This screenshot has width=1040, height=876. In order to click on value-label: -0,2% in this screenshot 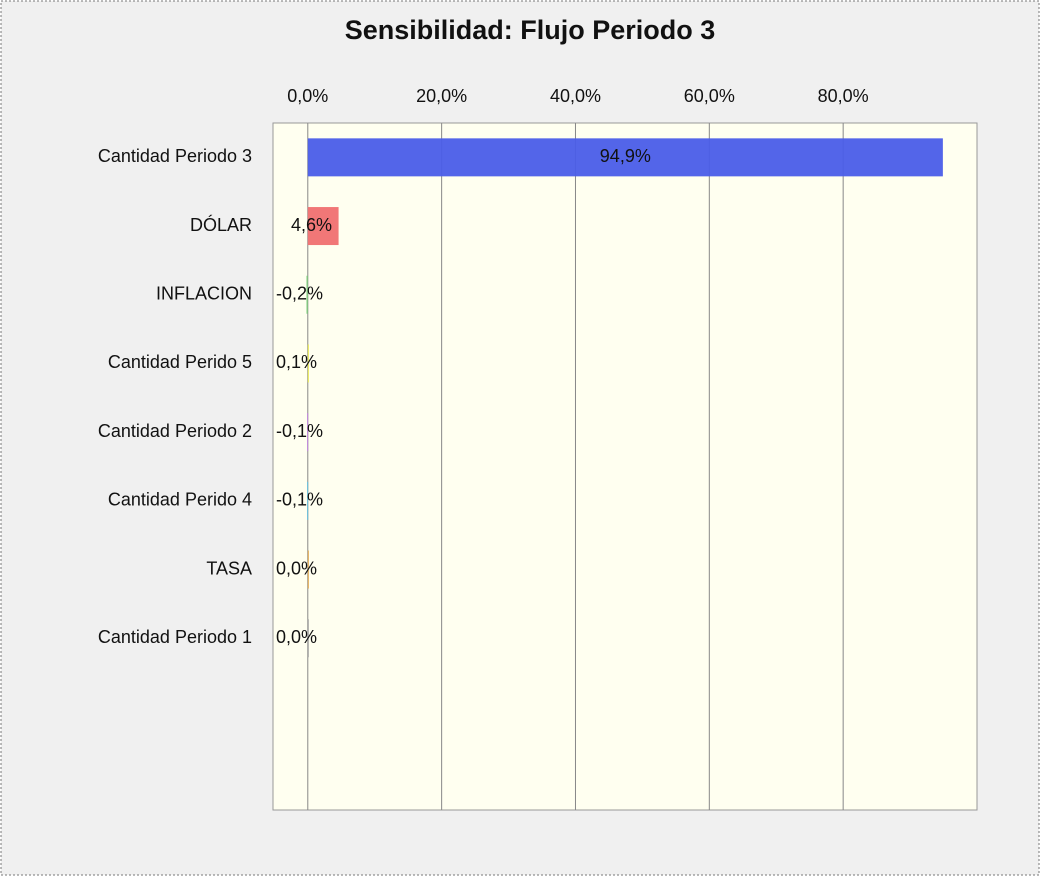, I will do `click(299, 294)`.